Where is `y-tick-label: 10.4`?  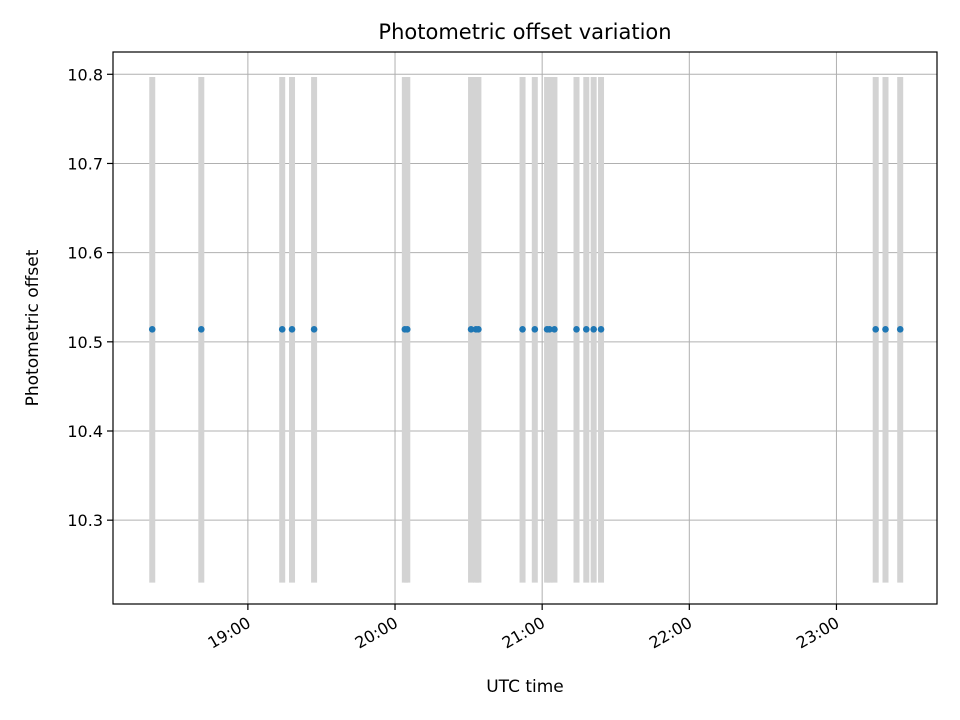 y-tick-label: 10.4 is located at coordinates (85, 431).